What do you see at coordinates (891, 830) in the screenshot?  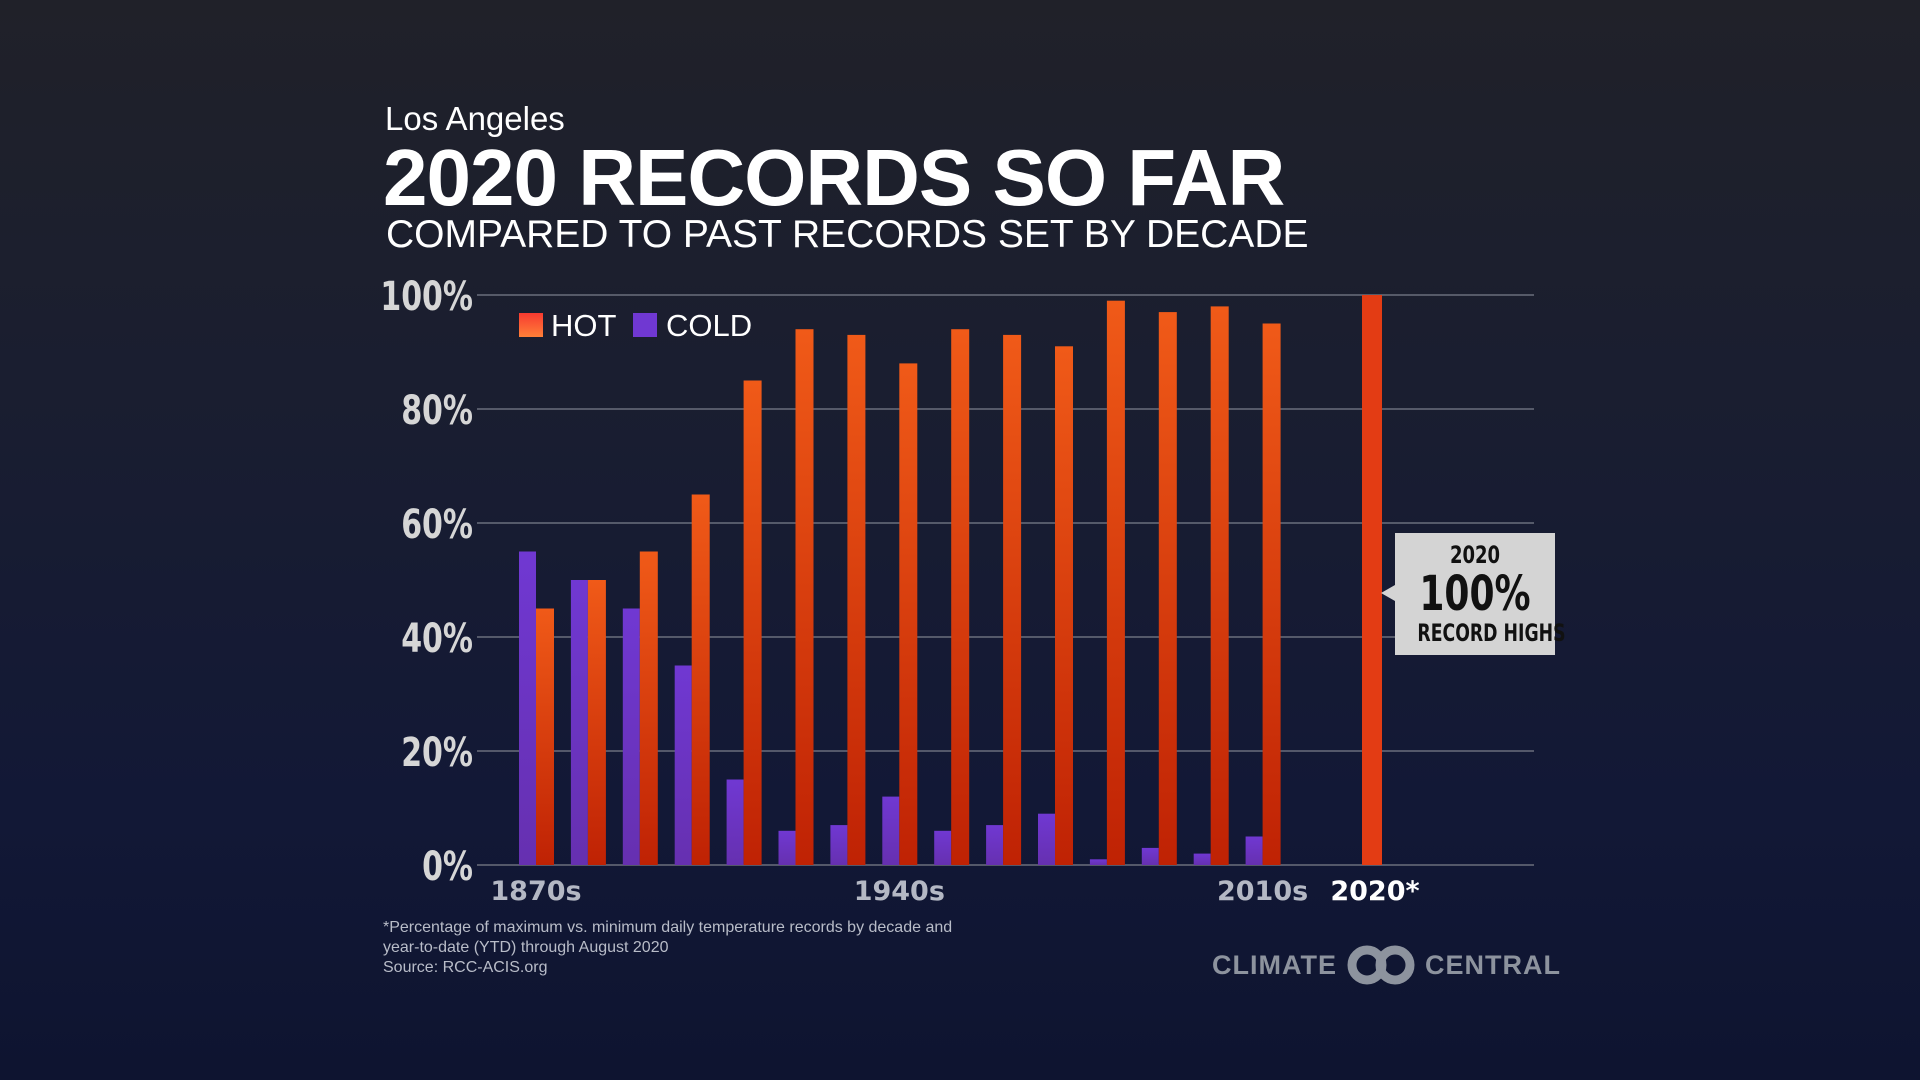 I see `bar-cold-1940s` at bounding box center [891, 830].